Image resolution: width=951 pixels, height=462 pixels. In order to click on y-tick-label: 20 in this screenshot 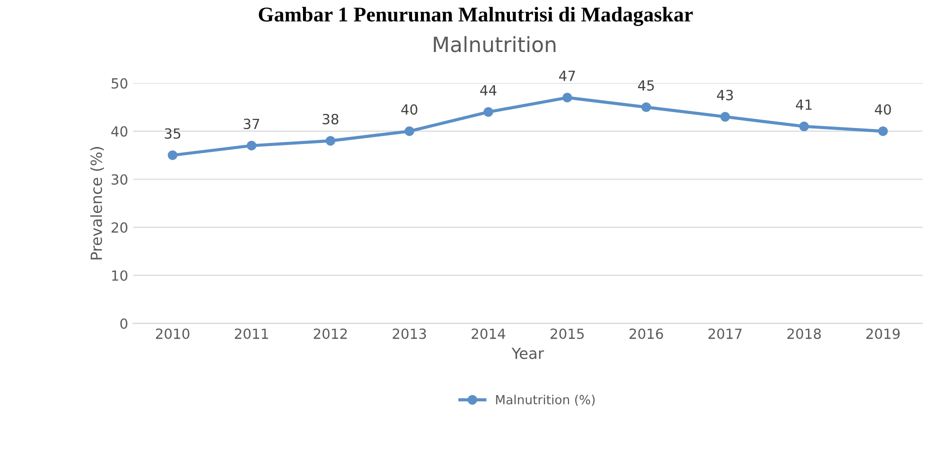, I will do `click(120, 227)`.